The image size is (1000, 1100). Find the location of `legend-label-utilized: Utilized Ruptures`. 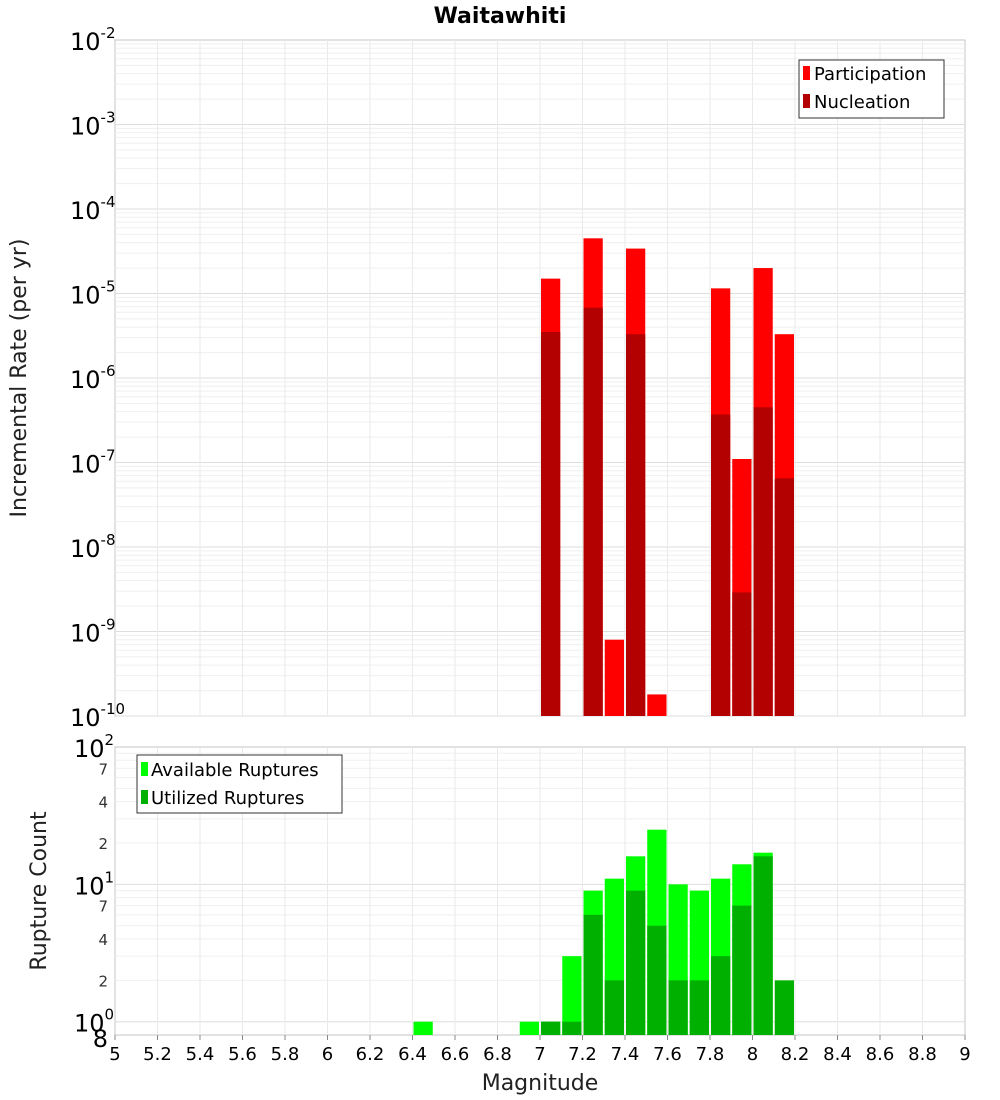

legend-label-utilized: Utilized Ruptures is located at coordinates (227, 798).